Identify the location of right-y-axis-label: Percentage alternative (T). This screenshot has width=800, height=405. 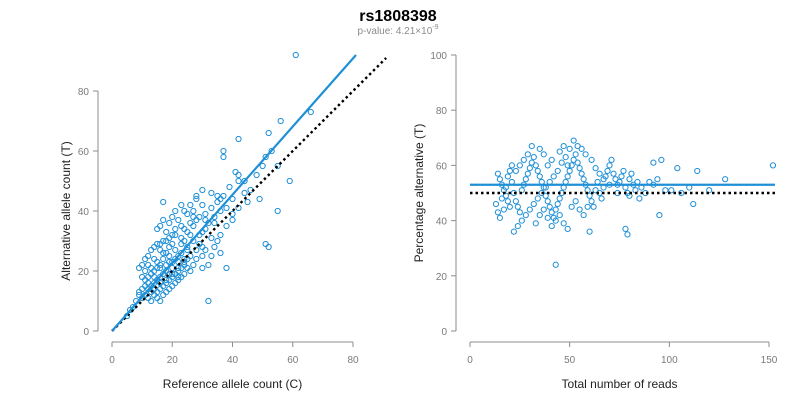
(419, 193).